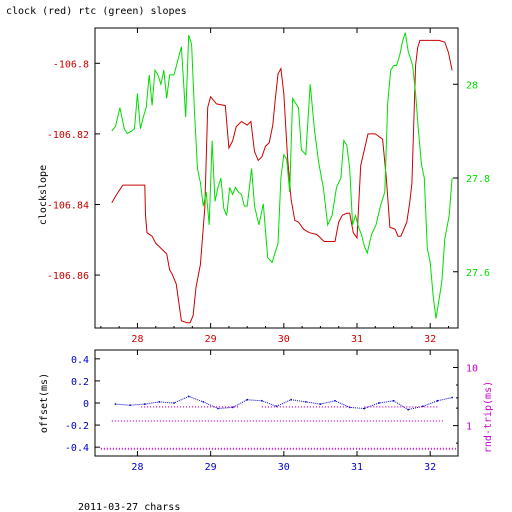 Image resolution: width=512 pixels, height=512 pixels. Describe the element at coordinates (211, 339) in the screenshot. I see `top-x-tick-label: 29` at that location.